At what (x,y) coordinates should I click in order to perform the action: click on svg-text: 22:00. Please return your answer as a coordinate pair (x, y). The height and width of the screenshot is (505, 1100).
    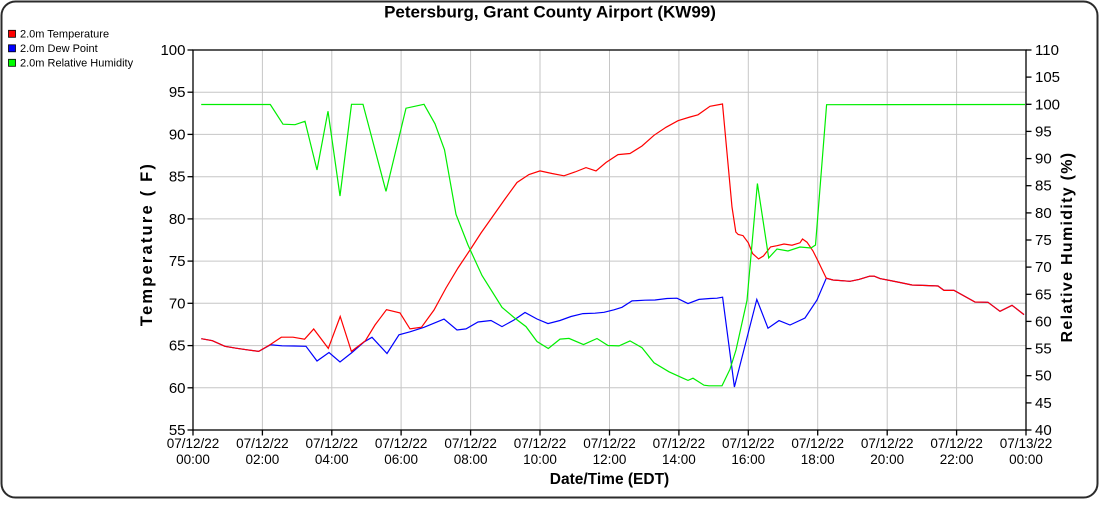
    Looking at the image, I should click on (957, 459).